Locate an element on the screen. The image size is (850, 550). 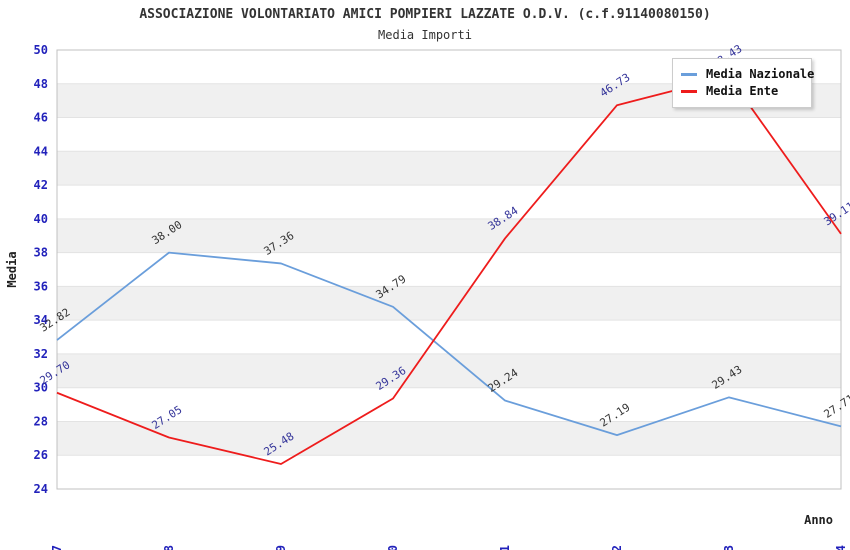
x-tick-label: 2023 is located at coordinates (729, 547).